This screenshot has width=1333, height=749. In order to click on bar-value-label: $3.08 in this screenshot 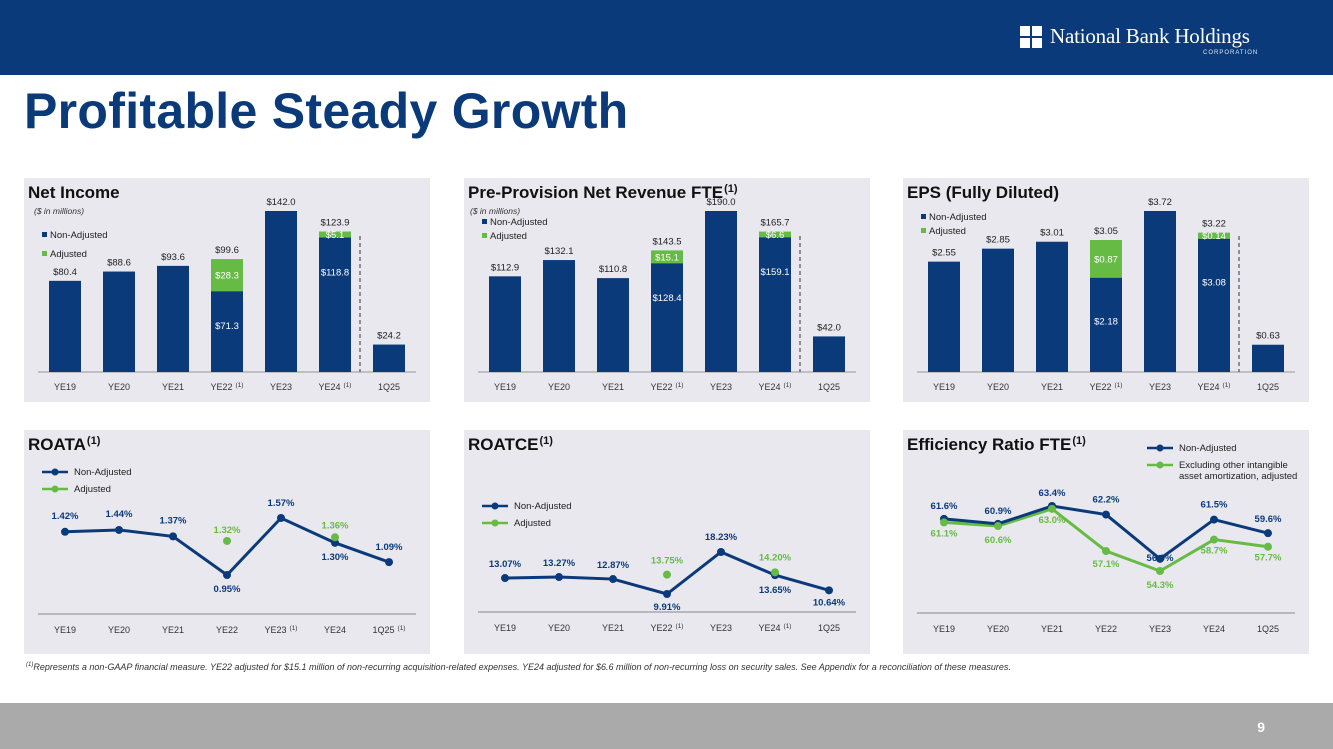, I will do `click(1214, 283)`.